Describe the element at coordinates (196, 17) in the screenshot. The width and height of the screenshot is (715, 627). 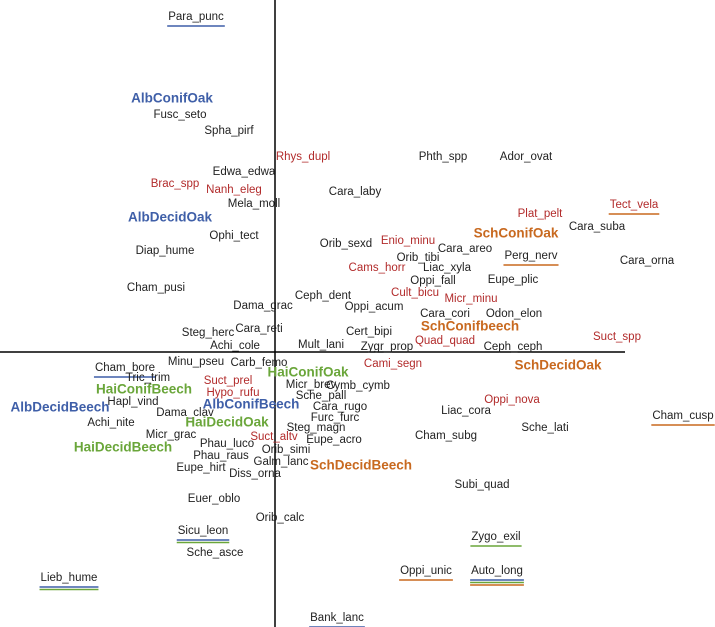
I see `point-label: Para_punc` at that location.